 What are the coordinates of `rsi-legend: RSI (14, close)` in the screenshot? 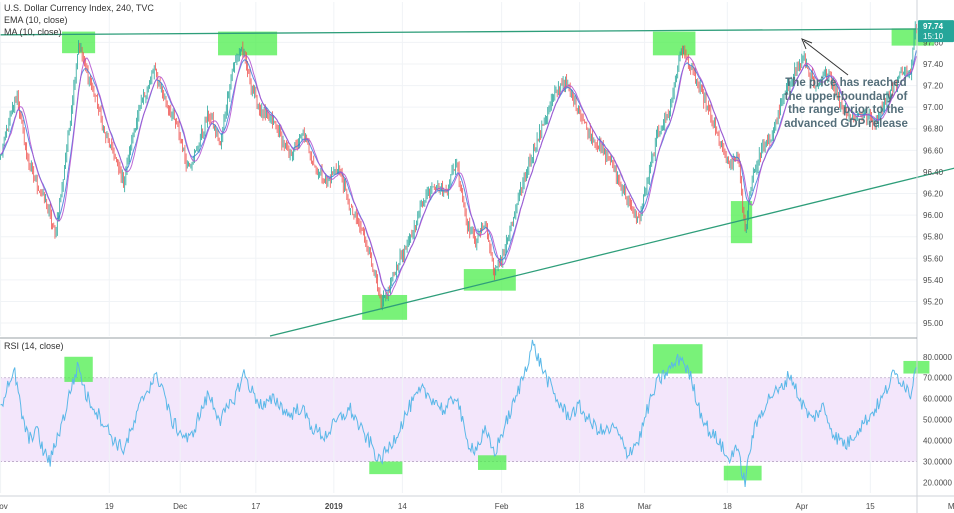 It's located at (34, 346).